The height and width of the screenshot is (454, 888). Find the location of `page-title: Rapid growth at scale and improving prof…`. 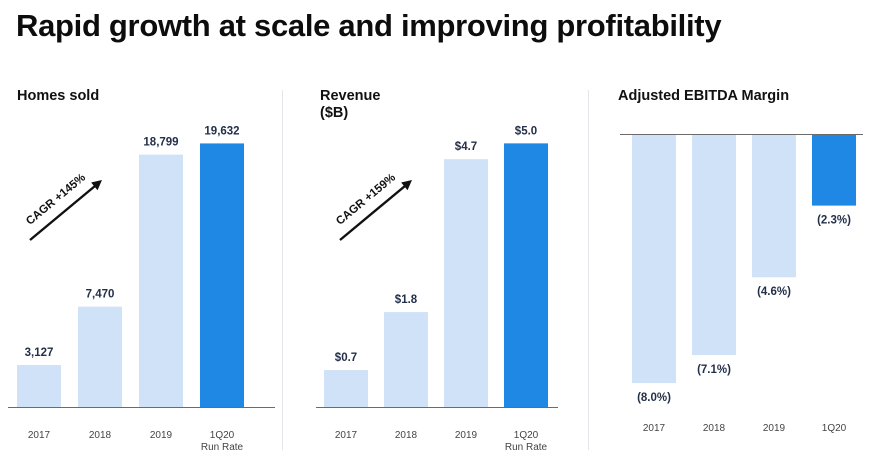

page-title: Rapid growth at scale and improving prof… is located at coordinates (369, 25).